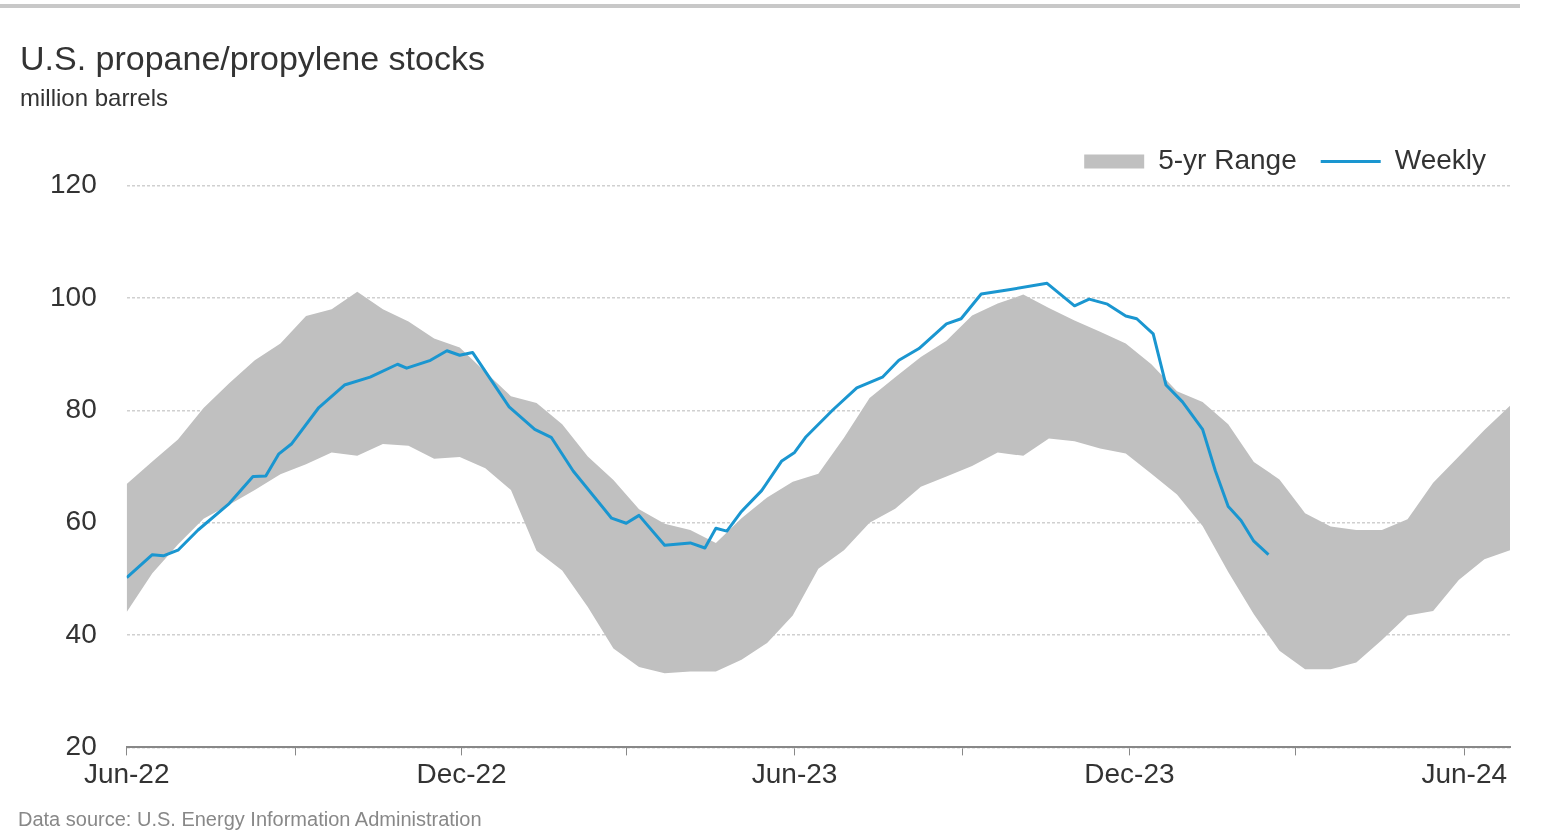 The width and height of the screenshot is (1555, 837). What do you see at coordinates (1227, 160) in the screenshot?
I see `legend-label: 5-yr Range` at bounding box center [1227, 160].